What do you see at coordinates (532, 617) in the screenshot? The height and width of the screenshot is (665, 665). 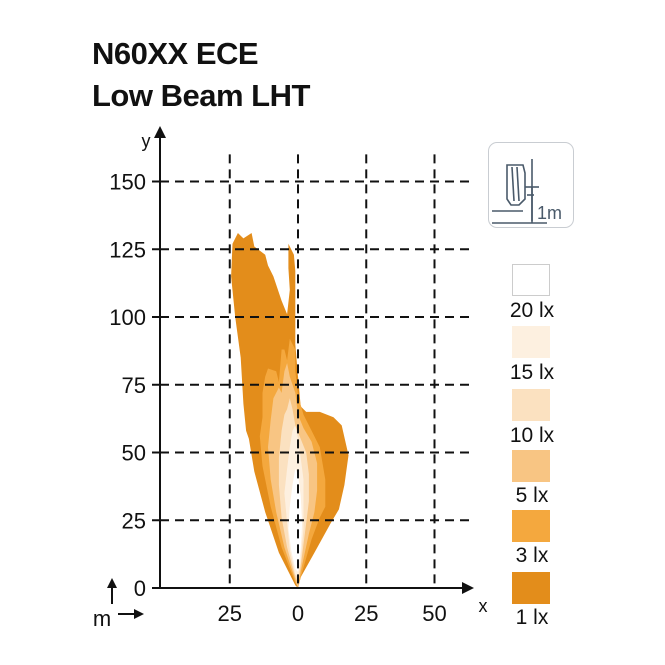 I see `legend-label-1lx: 1 lx` at bounding box center [532, 617].